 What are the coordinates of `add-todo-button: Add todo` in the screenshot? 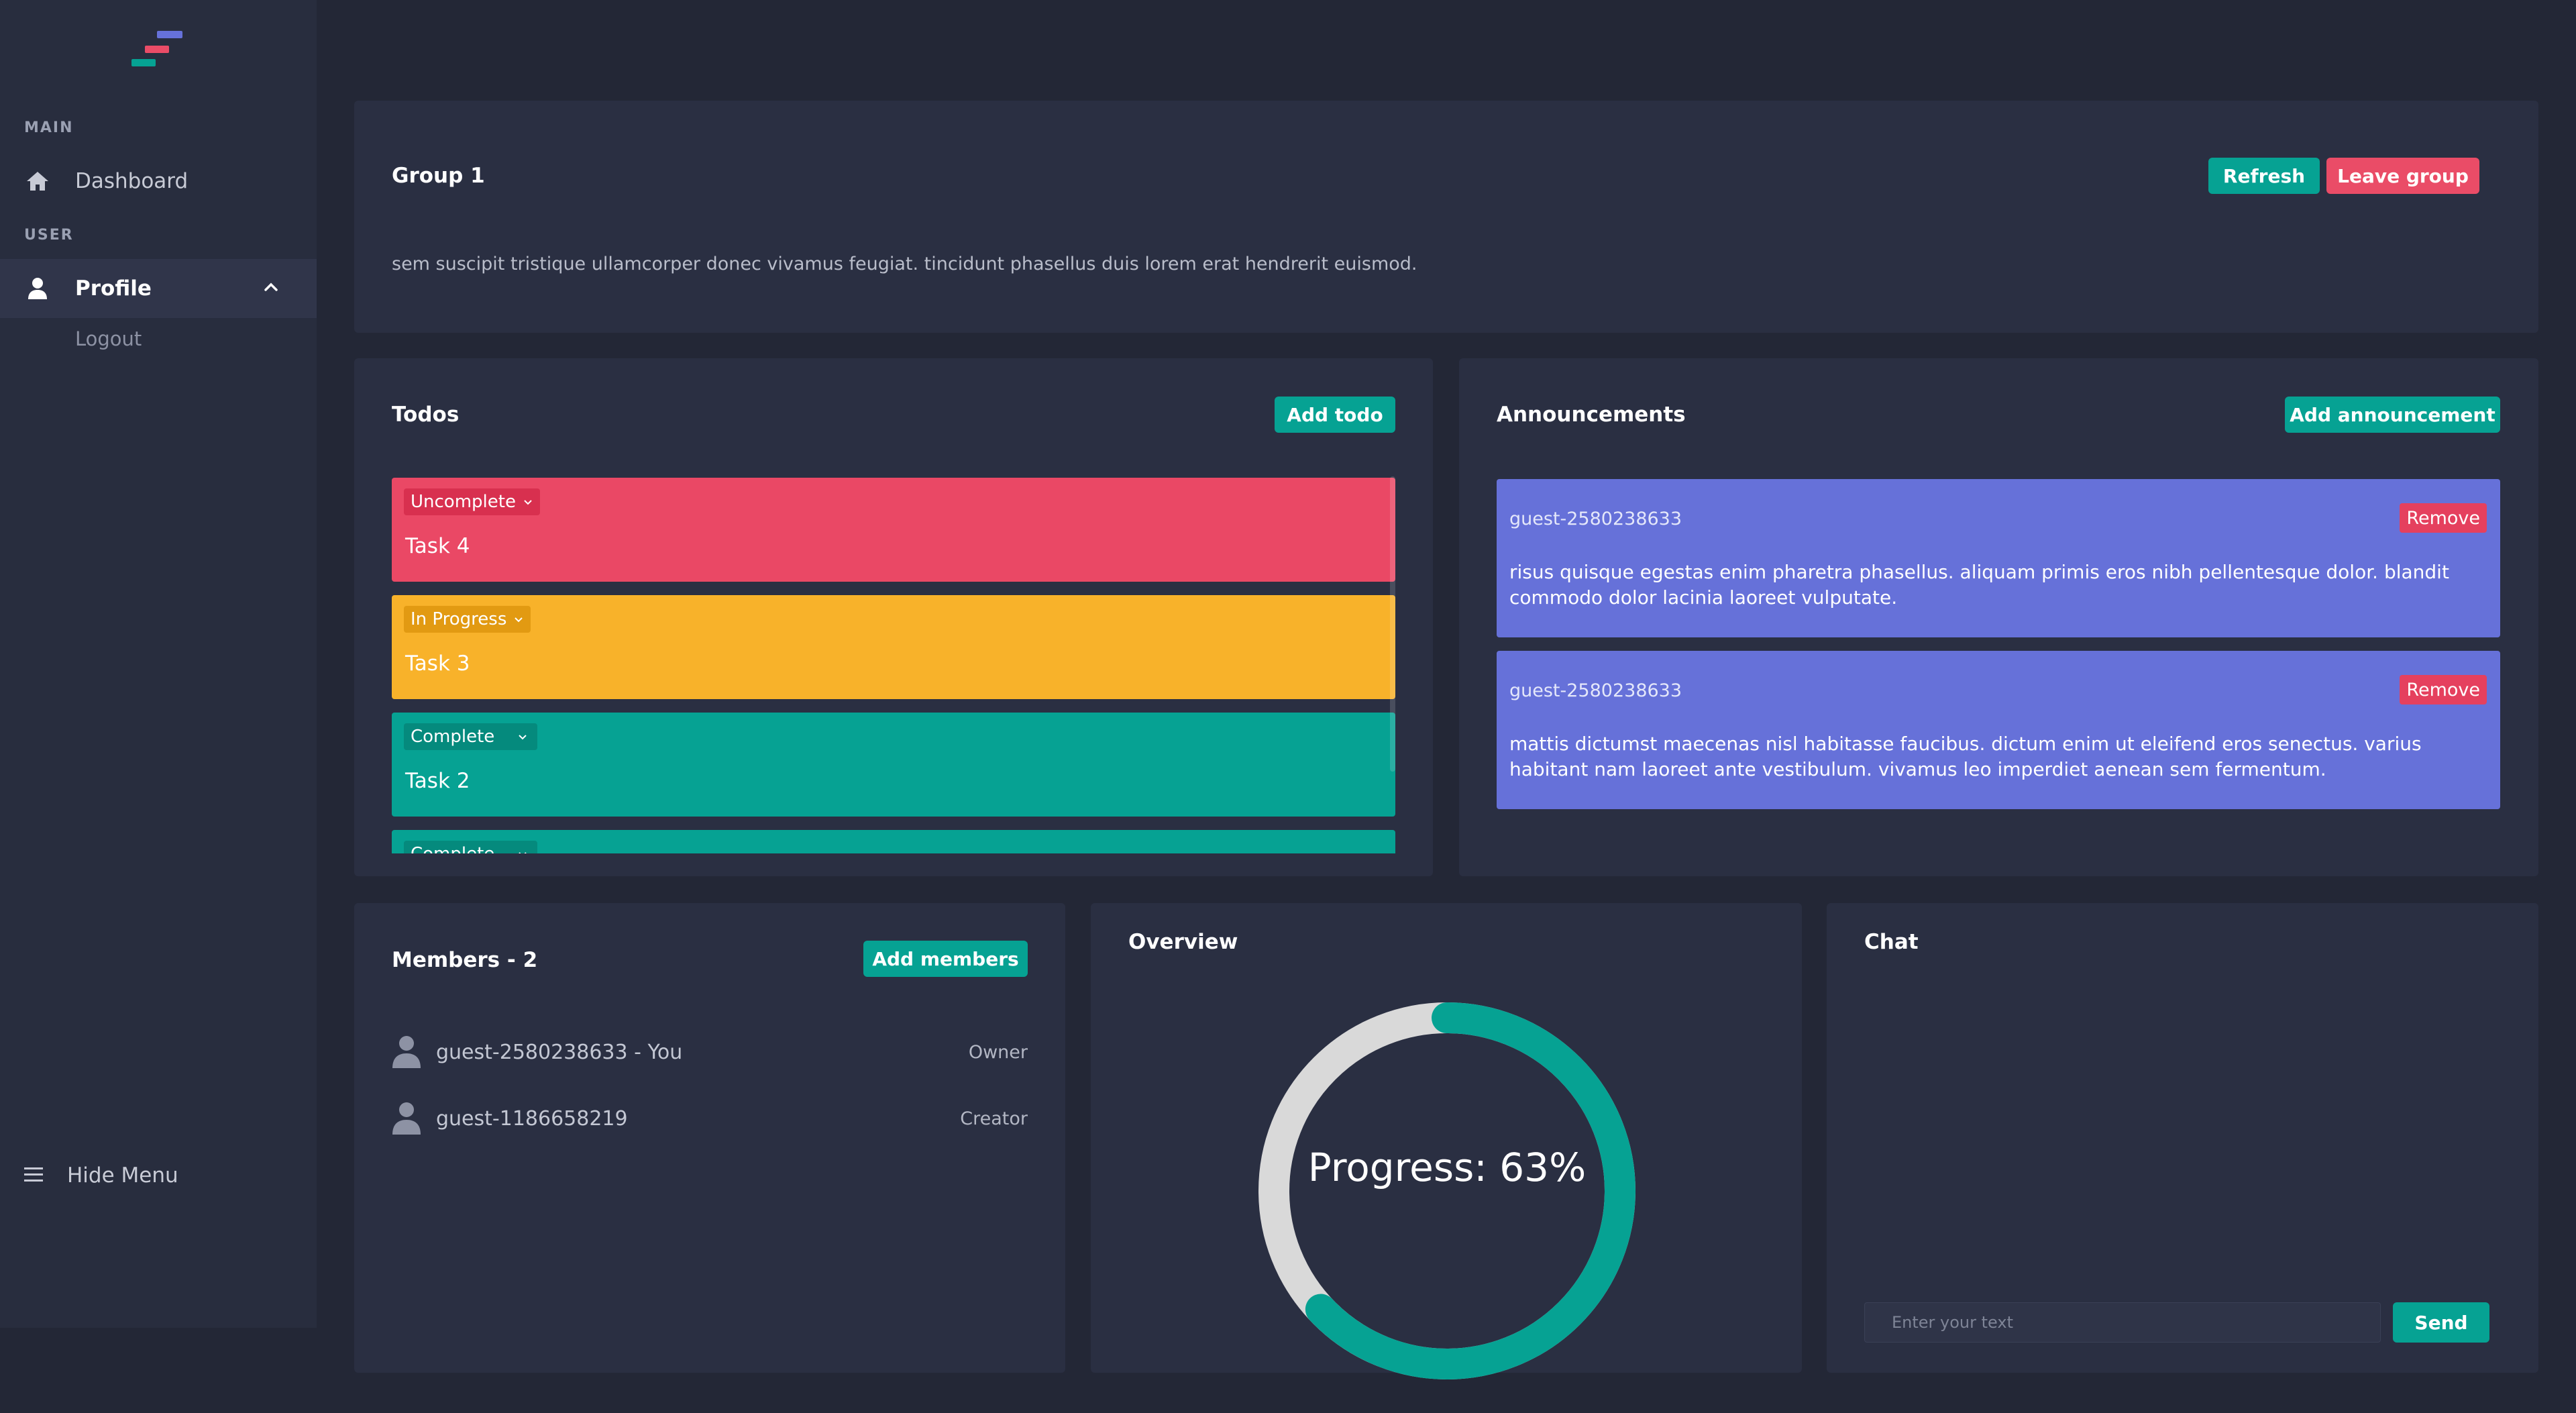 It's located at (1335, 415).